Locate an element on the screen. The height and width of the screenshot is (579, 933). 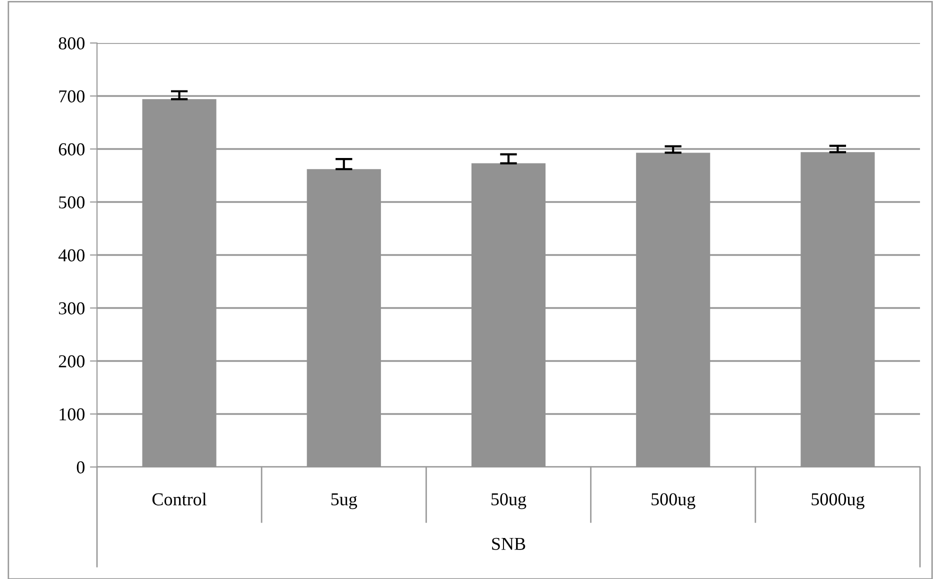
x-tick-label: 500ug is located at coordinates (674, 501).